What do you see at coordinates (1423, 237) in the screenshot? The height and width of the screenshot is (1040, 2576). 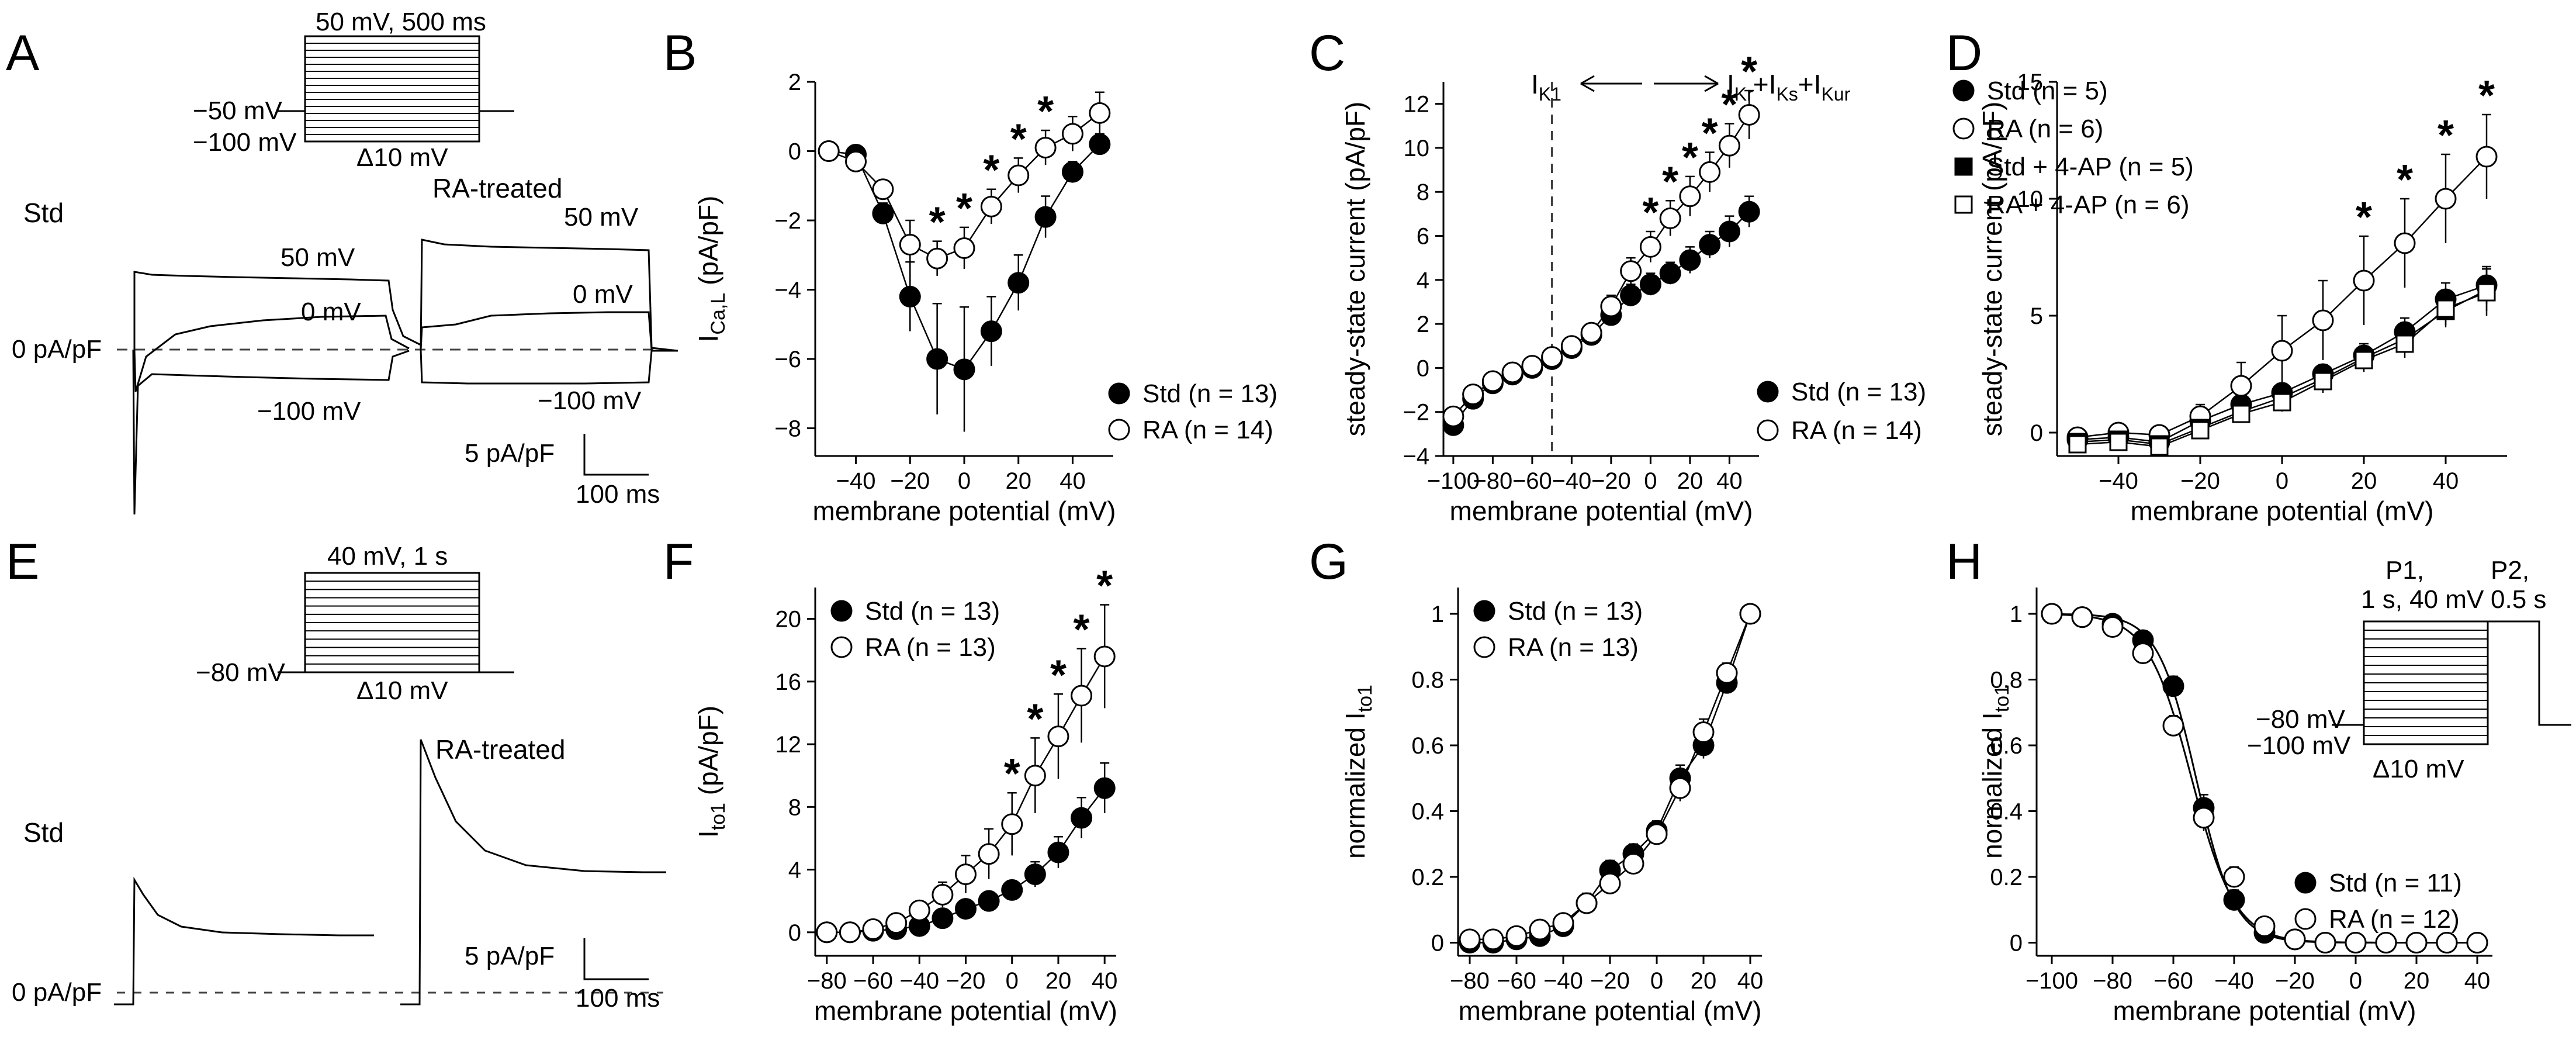 I see `panel-c-y-tick-label: 6` at bounding box center [1423, 237].